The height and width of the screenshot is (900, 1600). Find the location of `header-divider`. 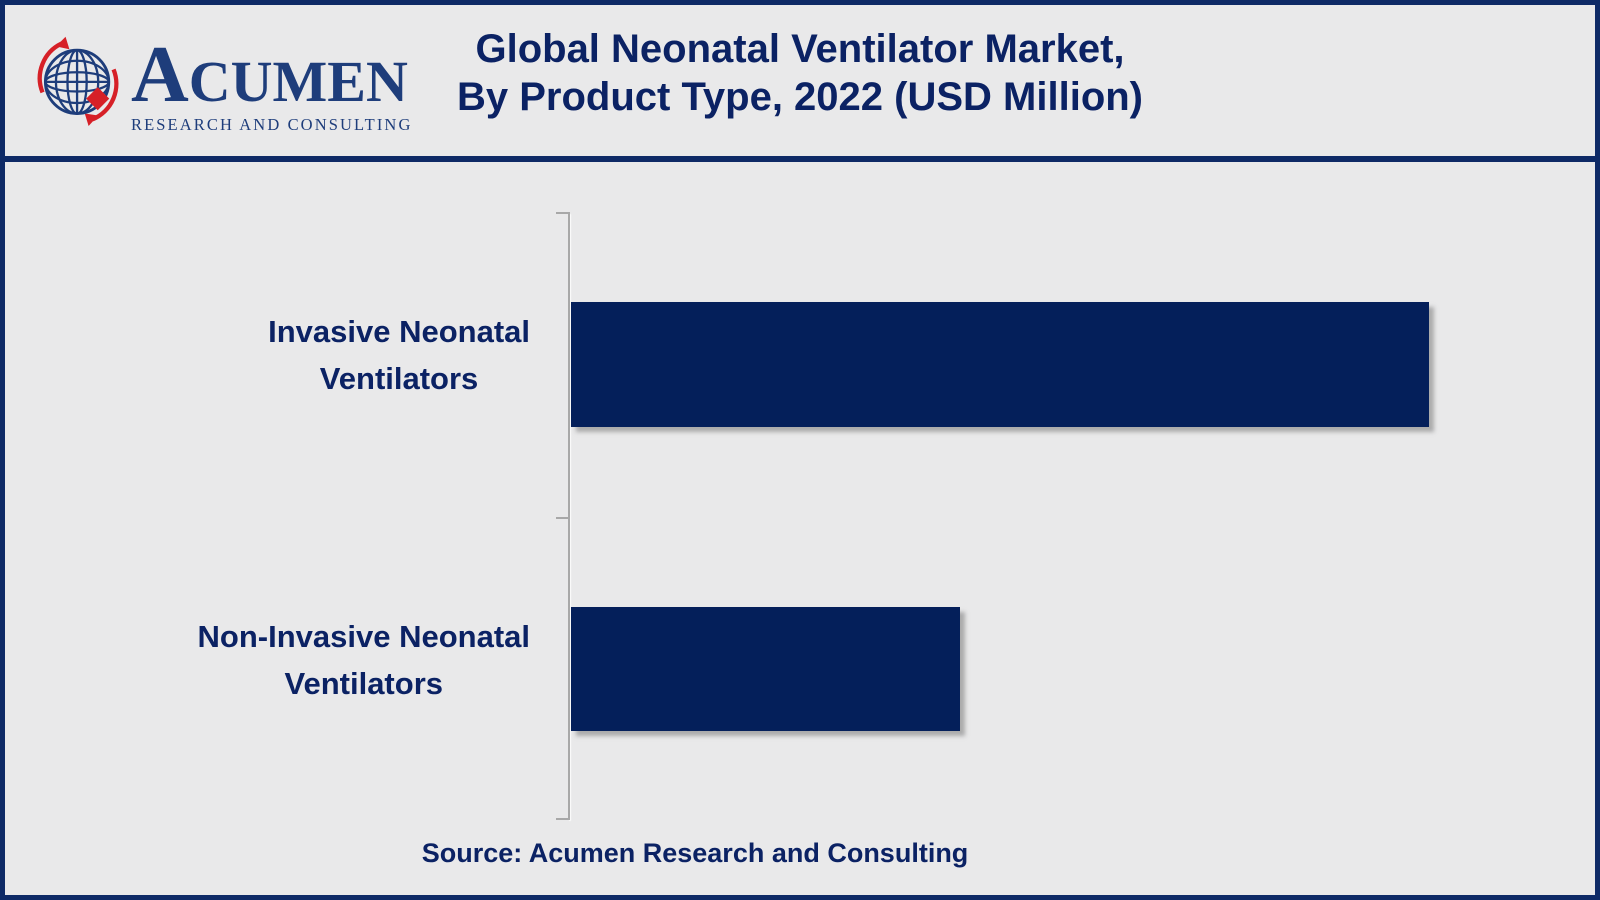

header-divider is located at coordinates (800, 159).